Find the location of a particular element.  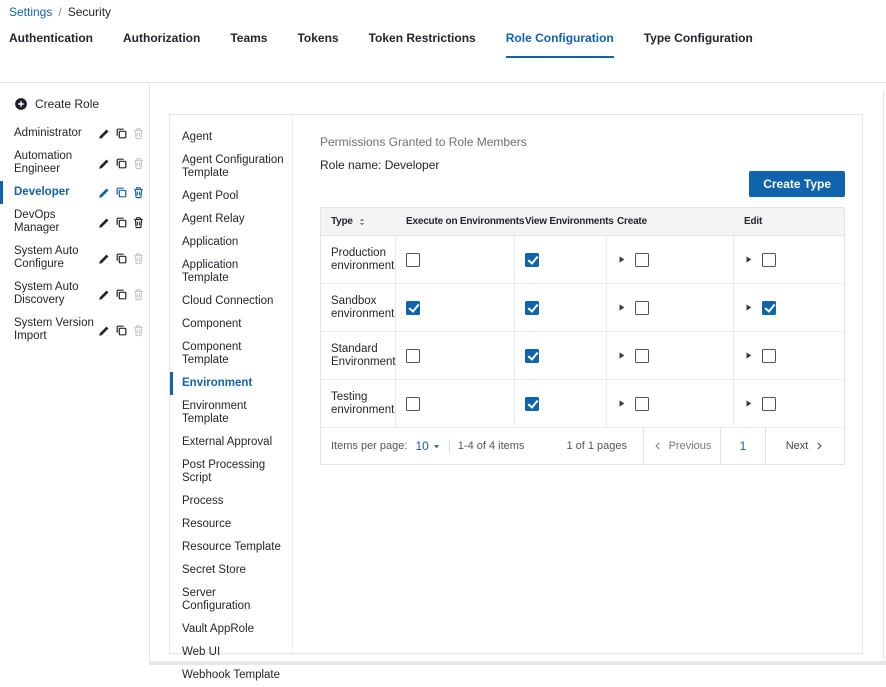

type-item-server-configuration: Server Configuration is located at coordinates (216, 599).